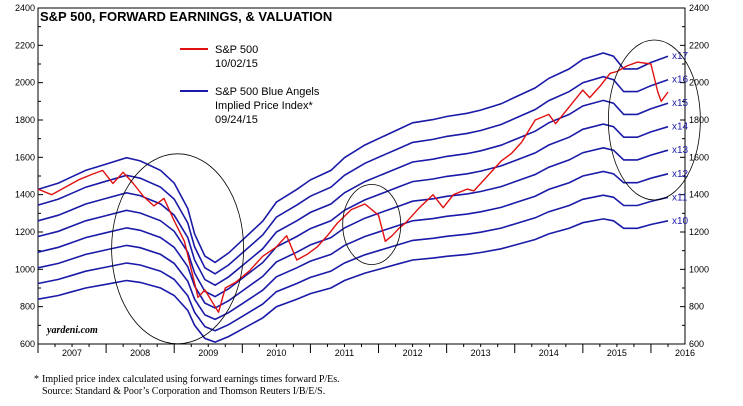 The width and height of the screenshot is (743, 406). I want to click on y-tick-label-left: 1600, so click(25, 157).